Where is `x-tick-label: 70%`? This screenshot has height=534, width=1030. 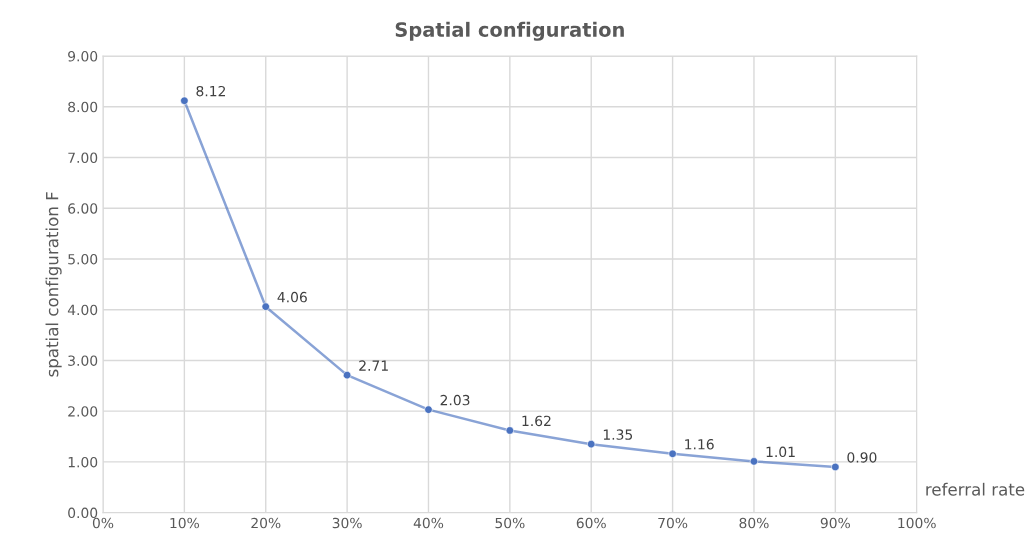
x-tick-label: 70% is located at coordinates (673, 523).